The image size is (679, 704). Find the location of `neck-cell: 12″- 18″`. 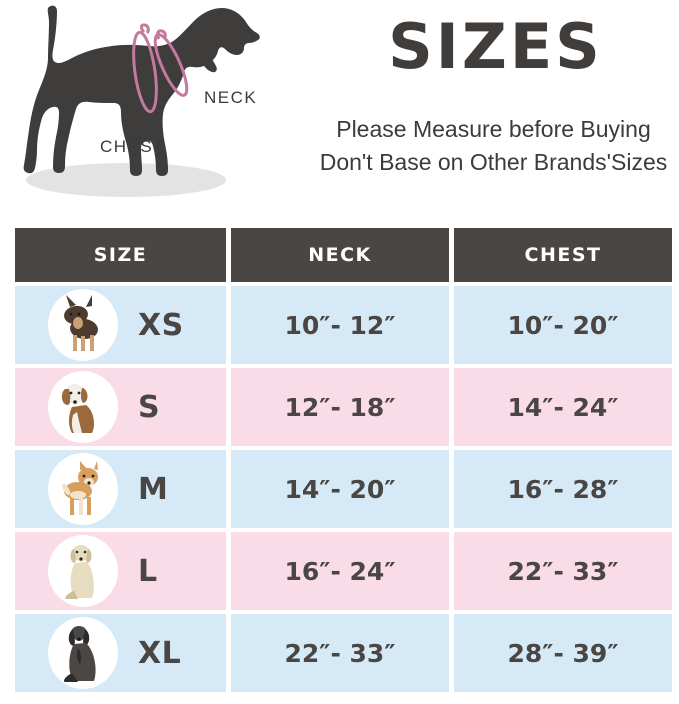

neck-cell: 12″- 18″ is located at coordinates (340, 407).